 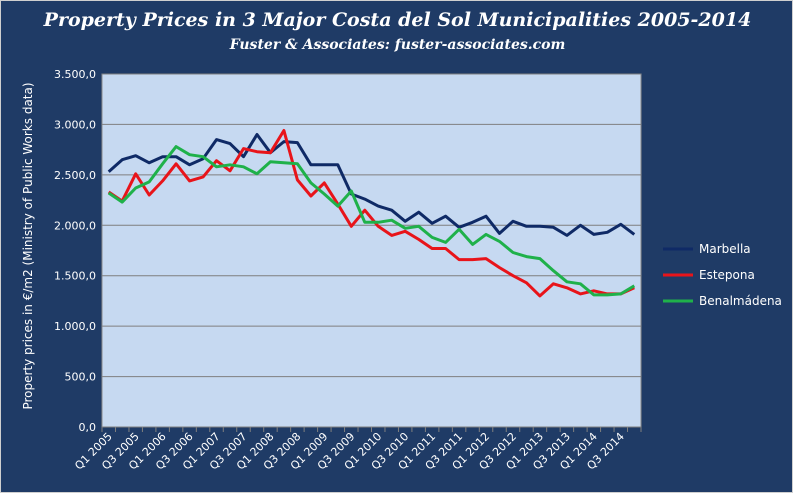 What do you see at coordinates (75, 124) in the screenshot?
I see `y-tick-label: 3.000,0` at bounding box center [75, 124].